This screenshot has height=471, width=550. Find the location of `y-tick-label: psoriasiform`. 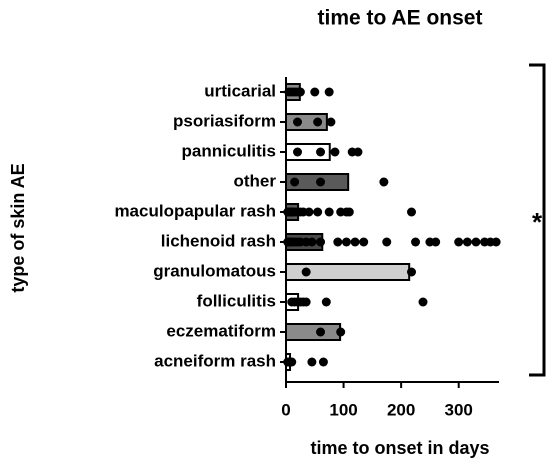

y-tick-label: psoriasiform is located at coordinates (224, 120).